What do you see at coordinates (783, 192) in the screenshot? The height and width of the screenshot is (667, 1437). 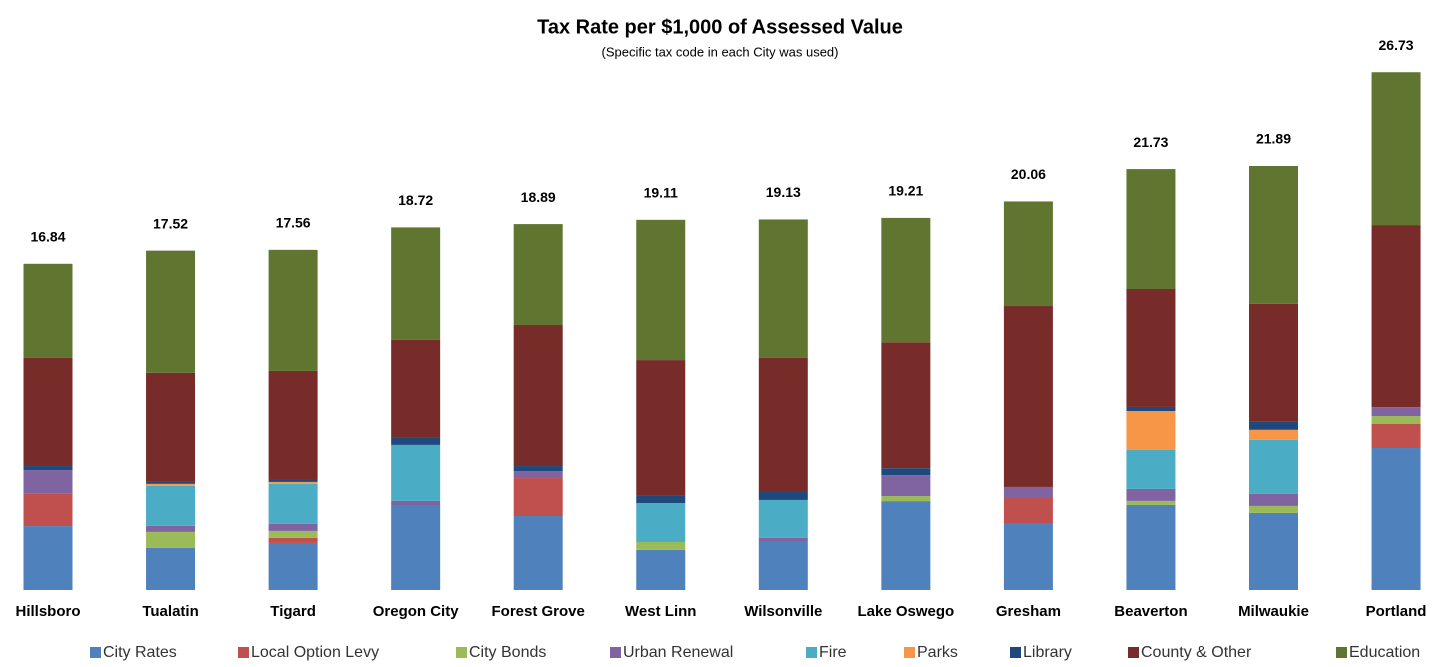 I see `total-label: 19.13` at bounding box center [783, 192].